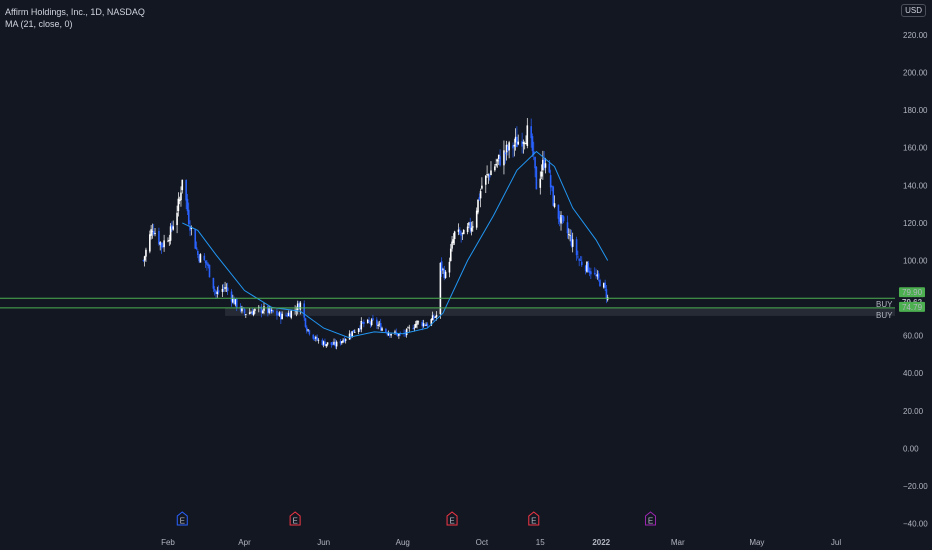 Image resolution: width=932 pixels, height=550 pixels. What do you see at coordinates (915, 223) in the screenshot?
I see `y-tick-label: 120.00` at bounding box center [915, 223].